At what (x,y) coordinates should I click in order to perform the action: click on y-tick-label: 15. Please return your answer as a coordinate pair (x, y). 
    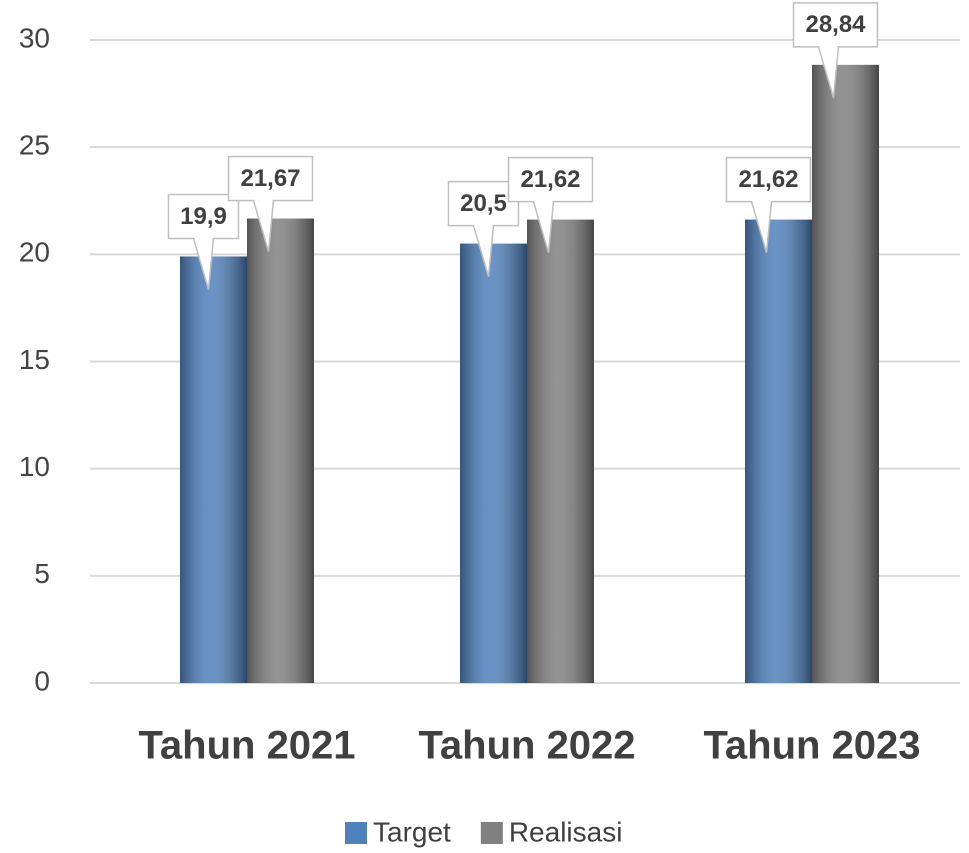
    Looking at the image, I should click on (34, 359).